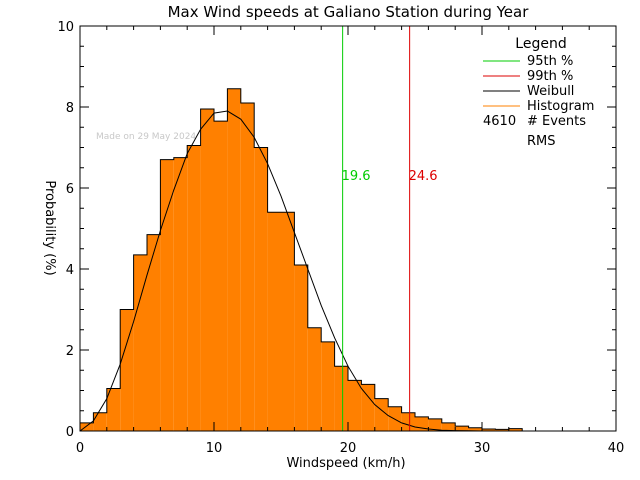 This screenshot has width=640, height=480. I want to click on x-tick-label: 10, so click(214, 448).